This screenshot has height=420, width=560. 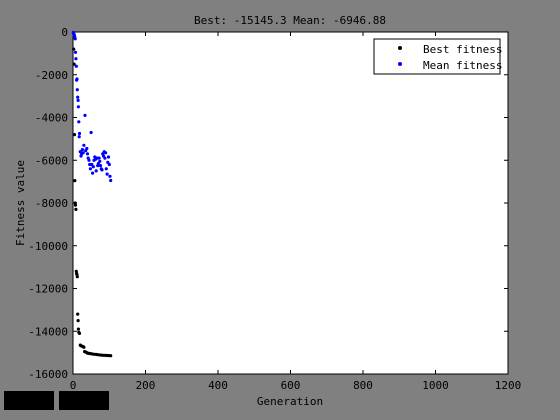 What do you see at coordinates (48, 289) in the screenshot?
I see `y-tick-label: -12000` at bounding box center [48, 289].